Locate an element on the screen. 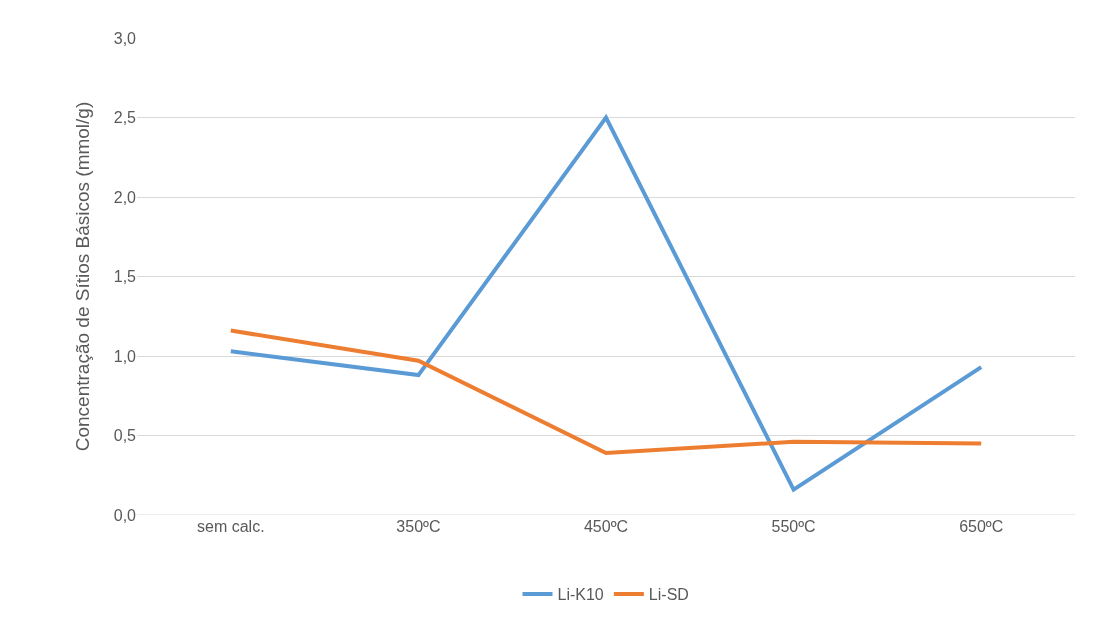 Image resolution: width=1093 pixels, height=630 pixels. y-tick-label: 1,0 is located at coordinates (125, 356).